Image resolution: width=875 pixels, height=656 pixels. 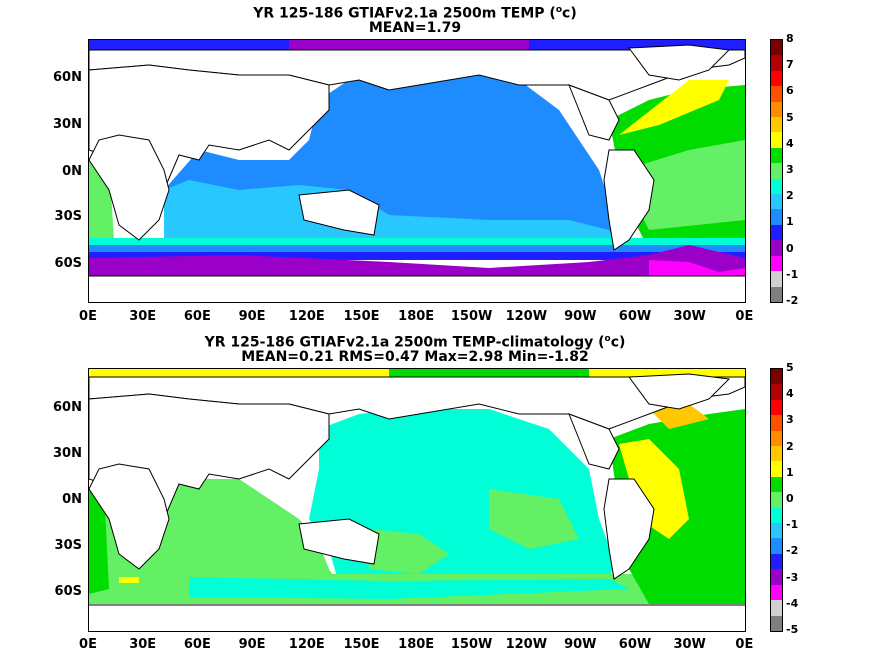 What do you see at coordinates (790, 65) in the screenshot?
I see `colorbar-label: 7` at bounding box center [790, 65].